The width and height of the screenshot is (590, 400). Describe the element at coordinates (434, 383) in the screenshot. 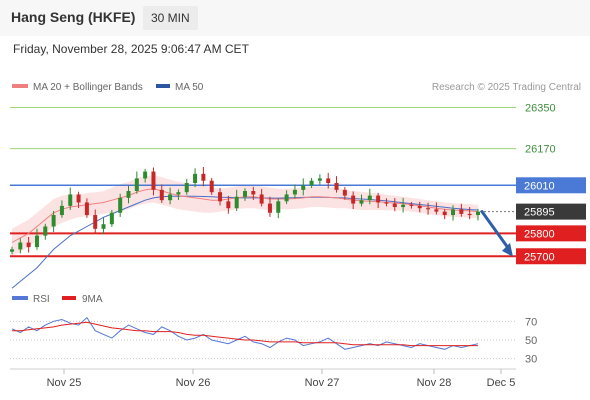

I see `x-tick-label: Nov 28` at that location.